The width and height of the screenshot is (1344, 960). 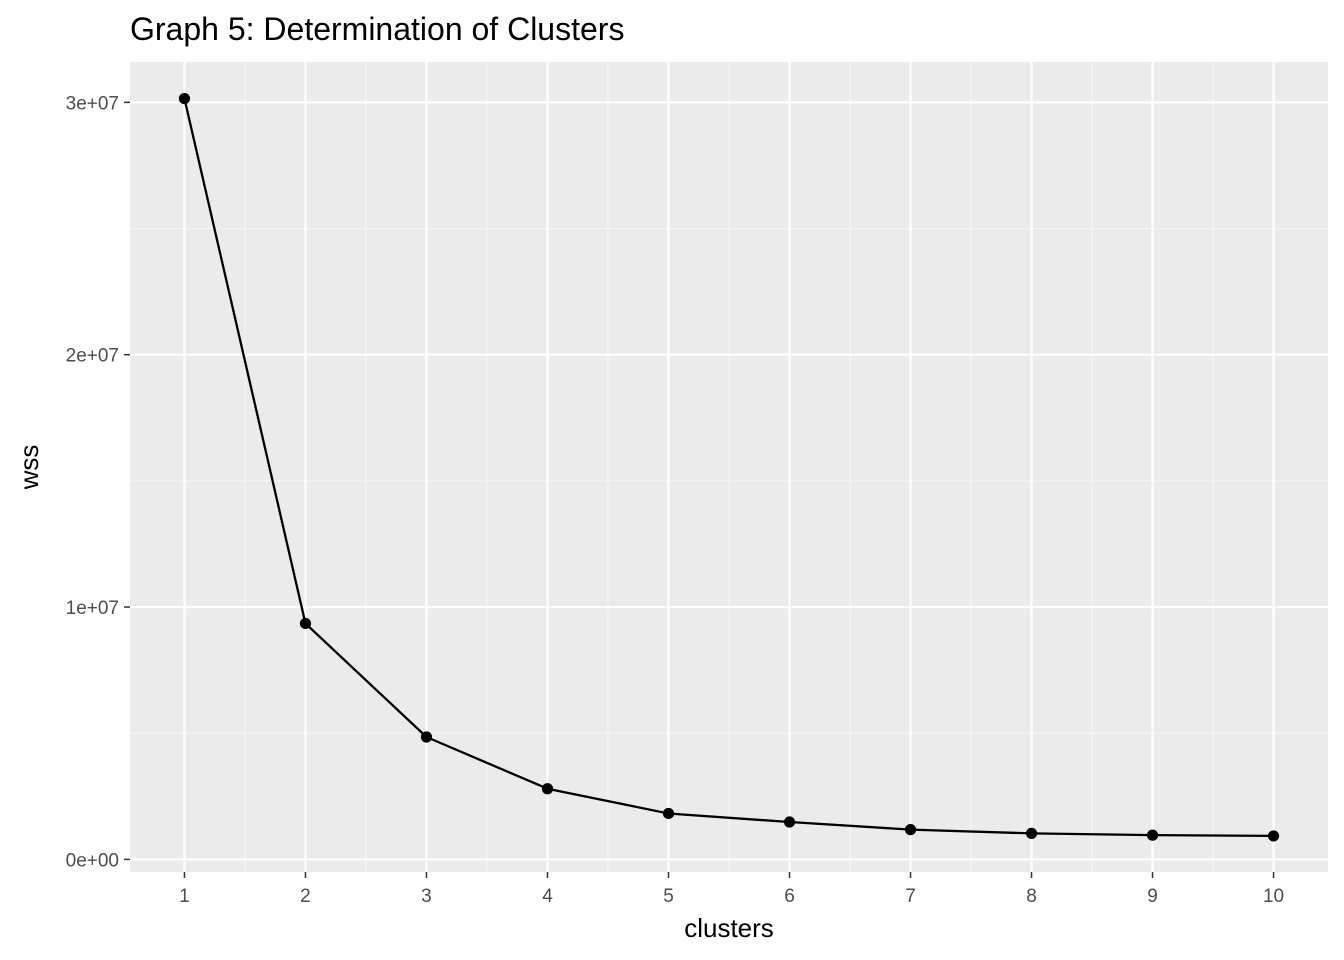 I want to click on x-tick-label: 5, so click(x=668, y=896).